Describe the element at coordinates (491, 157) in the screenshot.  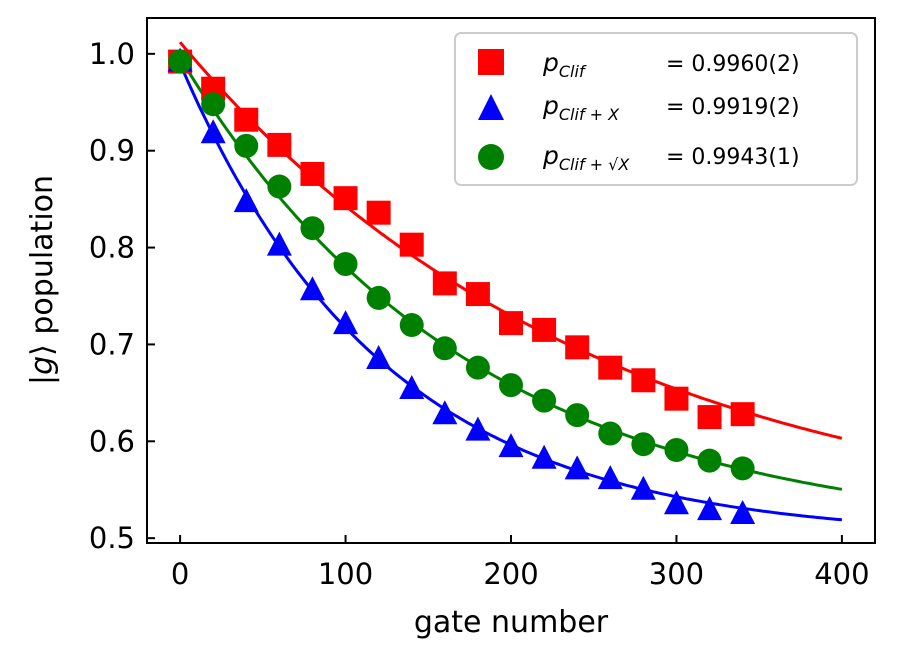
I see `legend-marker-clif-sqrt-x` at that location.